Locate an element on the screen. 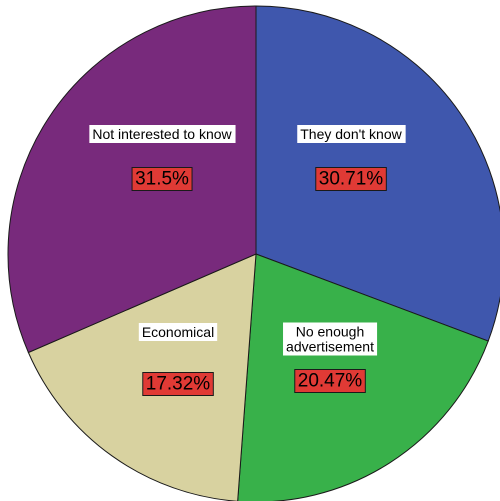  value-label-text: 30.71% is located at coordinates (351, 179).